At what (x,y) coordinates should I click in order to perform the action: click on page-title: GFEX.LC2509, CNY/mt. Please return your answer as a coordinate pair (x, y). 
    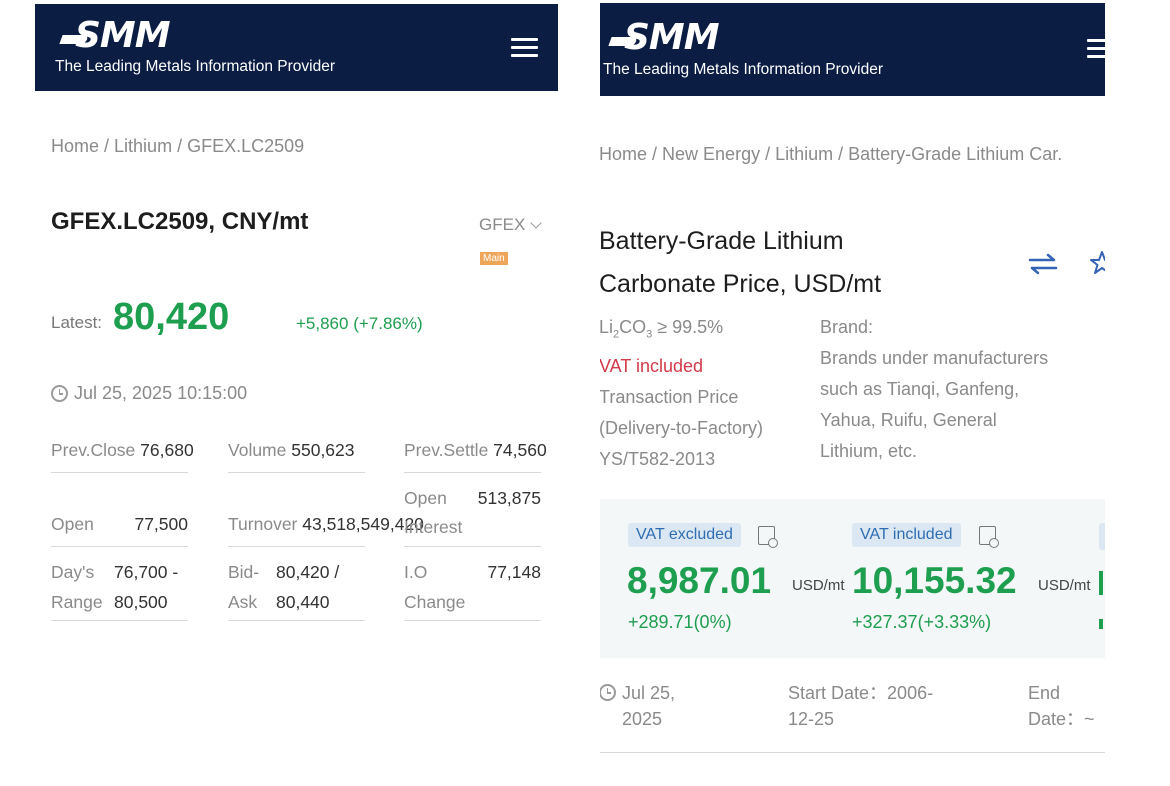
    Looking at the image, I should click on (180, 221).